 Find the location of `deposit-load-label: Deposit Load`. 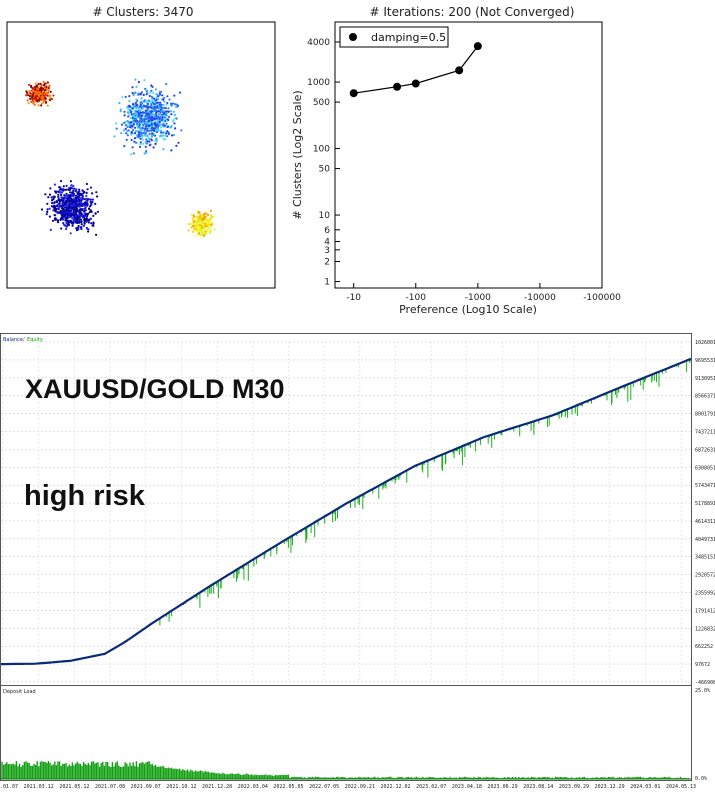

deposit-load-label: Deposit Load is located at coordinates (19, 692).